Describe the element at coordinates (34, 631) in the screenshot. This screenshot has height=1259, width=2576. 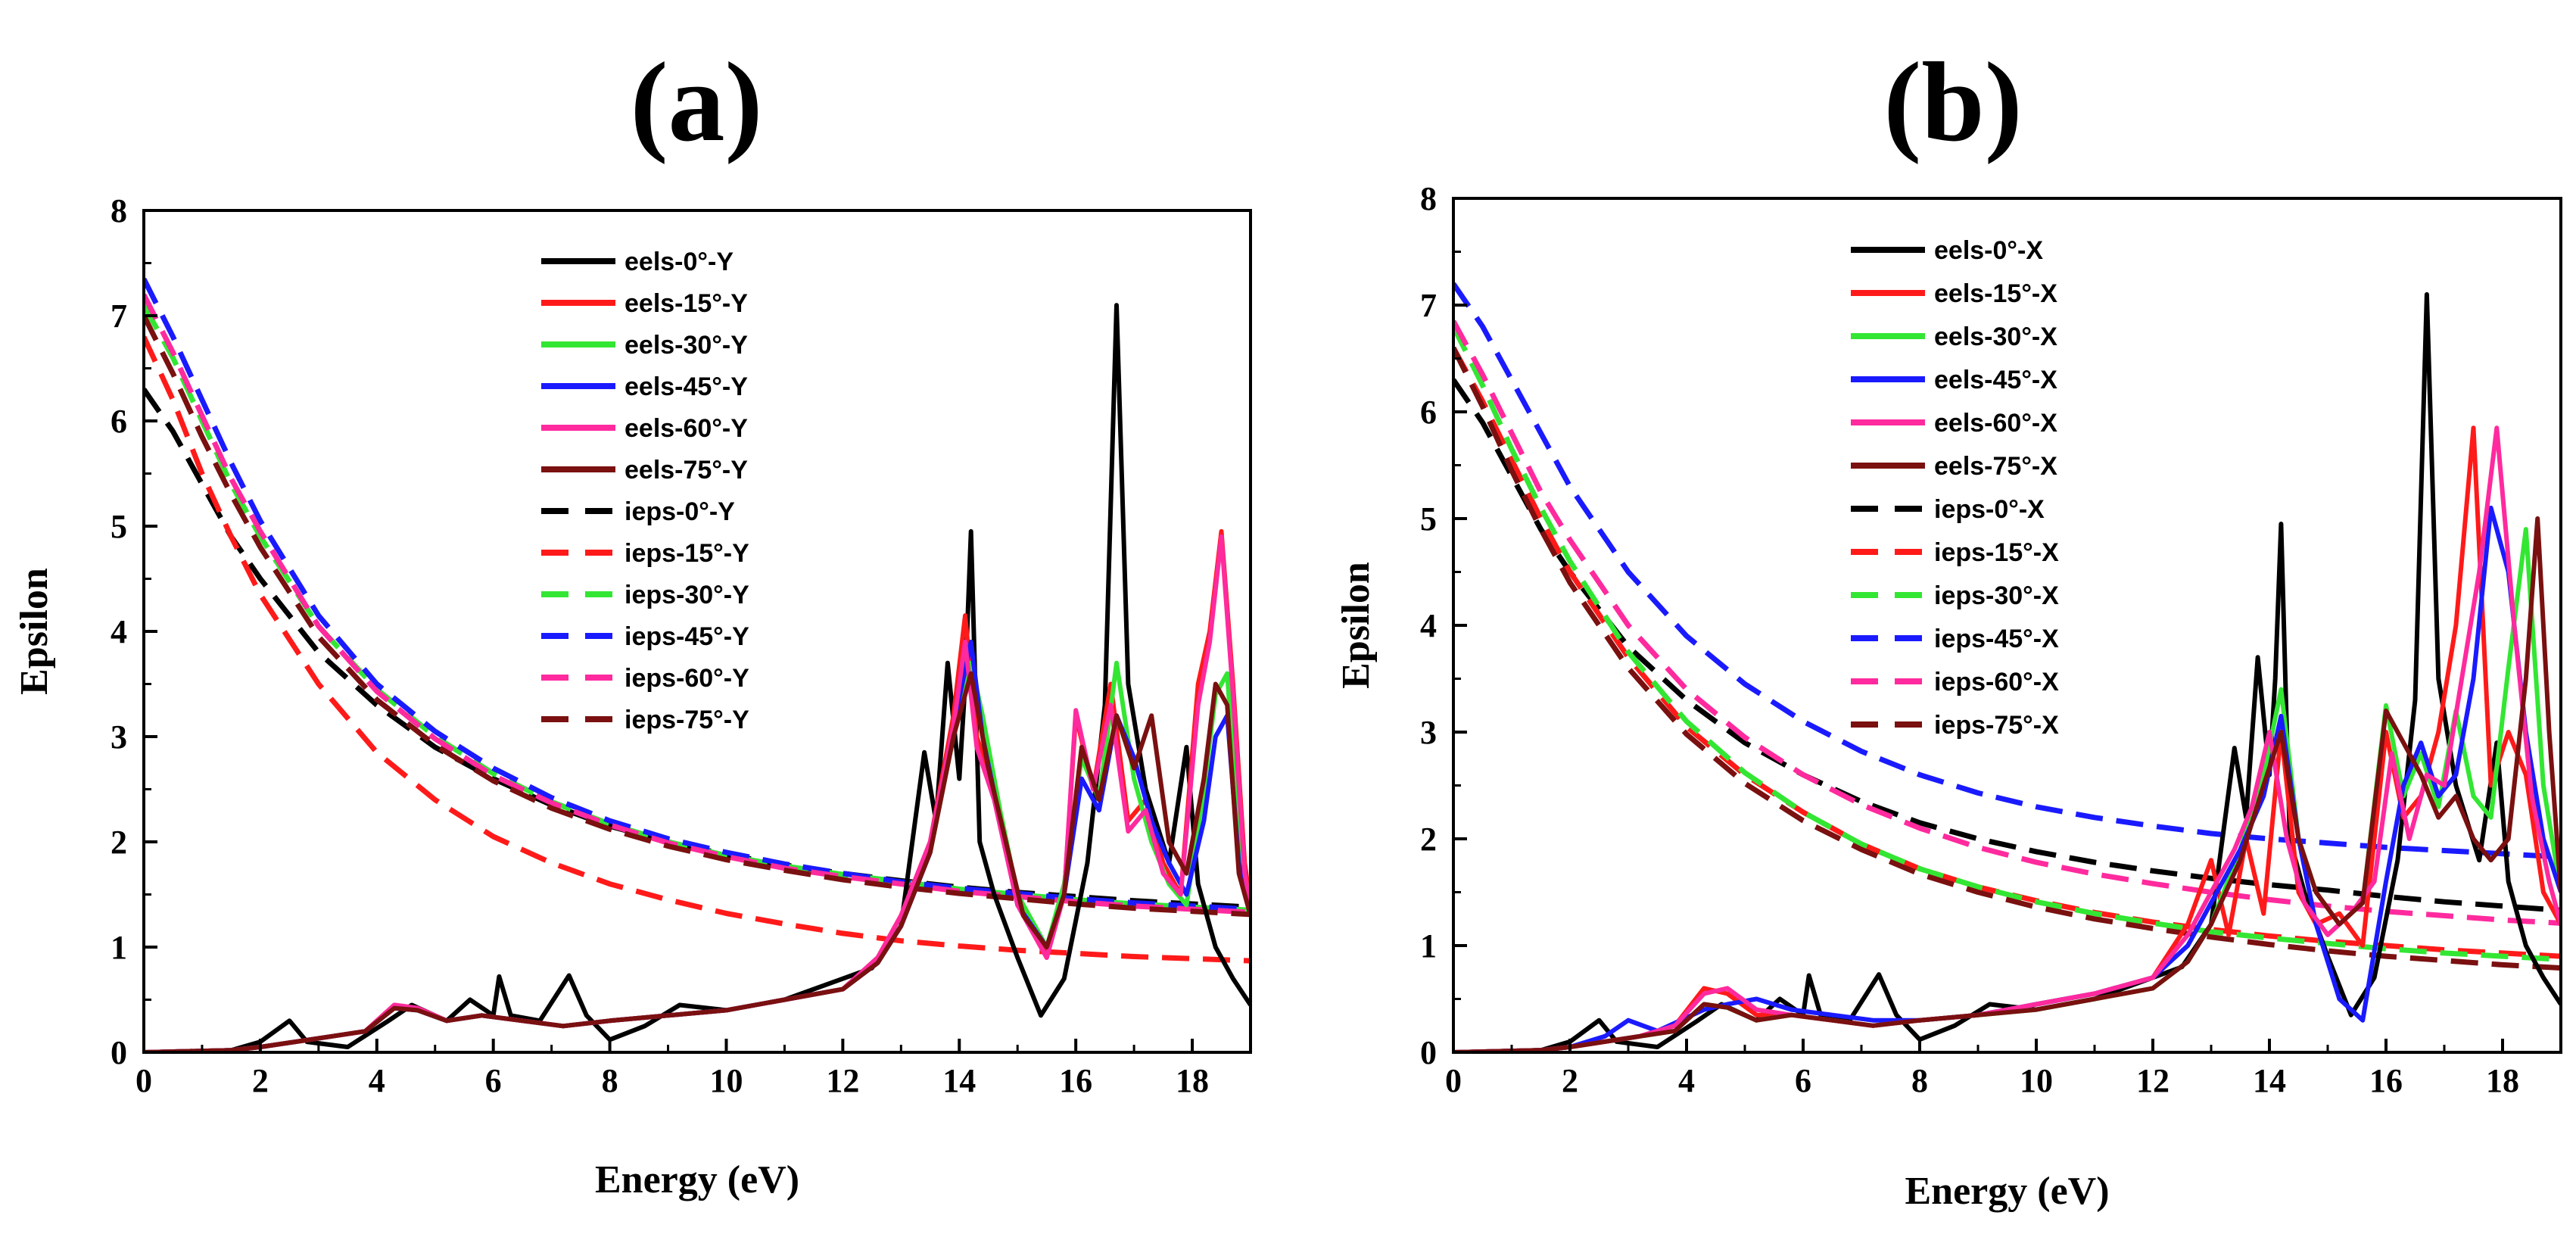
I see `panel-a-y-axis-title: Epsilon` at that location.